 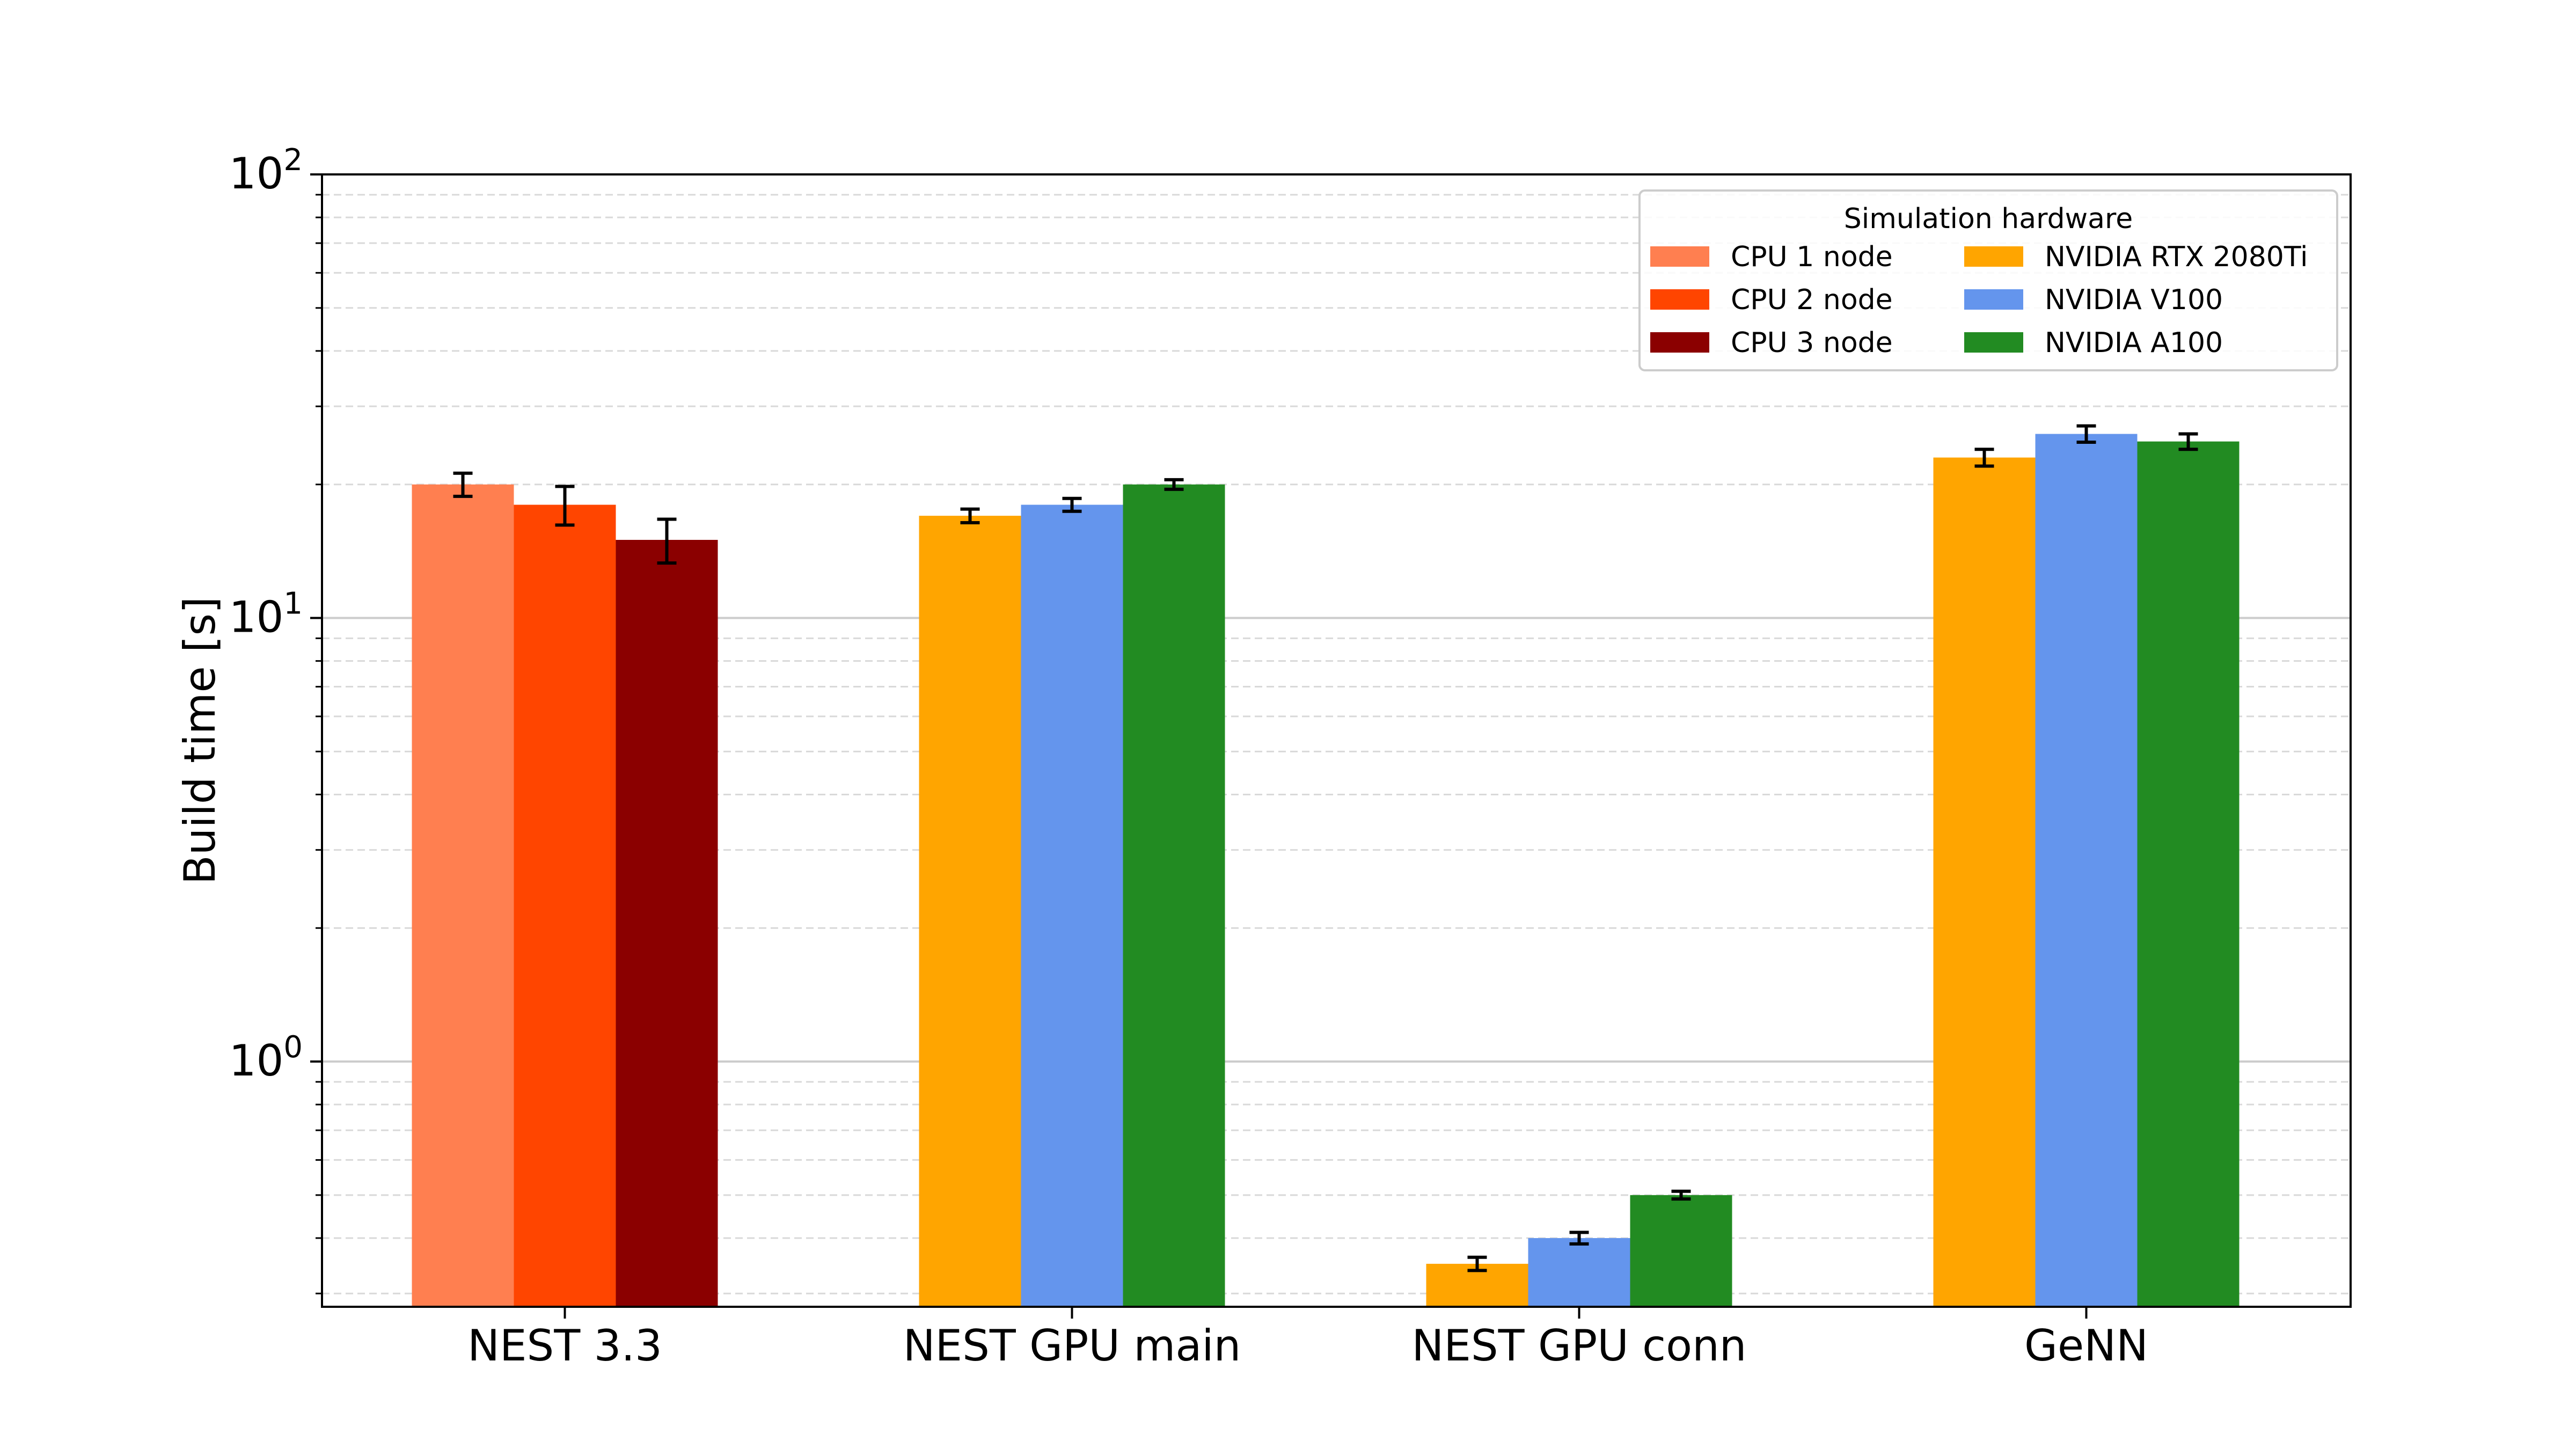 I want to click on x-tick-label: NEST 3.3, so click(x=564, y=1346).